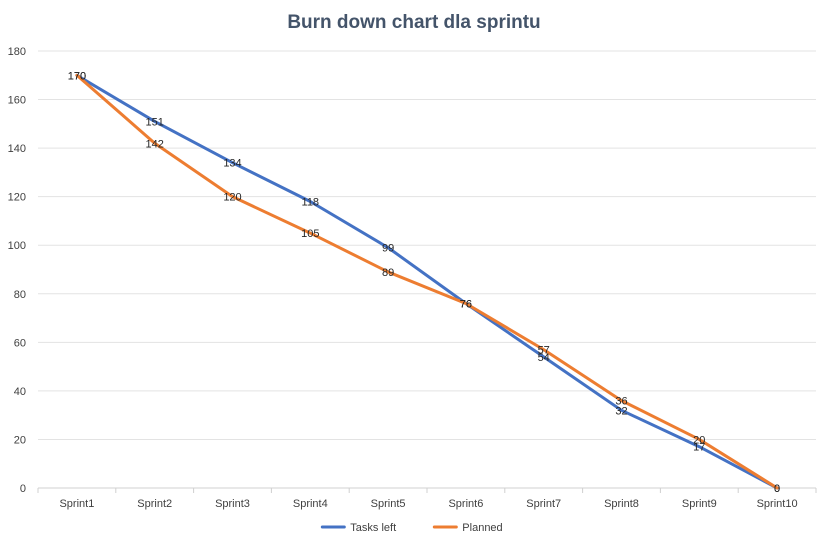 This screenshot has height=552, width=830. Describe the element at coordinates (17, 101) in the screenshot. I see `y-tick-label: 160` at that location.